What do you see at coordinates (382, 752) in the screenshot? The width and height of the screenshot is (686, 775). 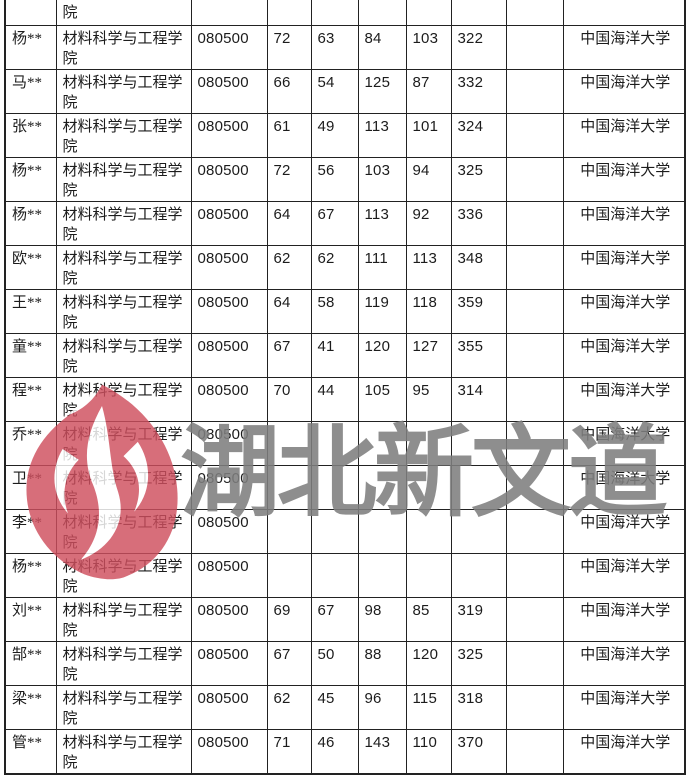 I see `score3-cell: 143` at bounding box center [382, 752].